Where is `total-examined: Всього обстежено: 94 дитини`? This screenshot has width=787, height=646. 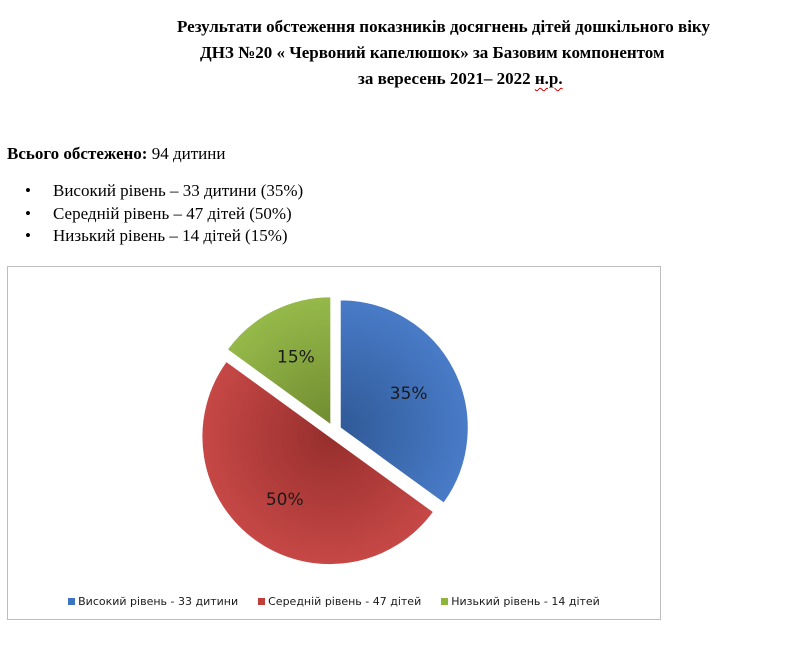
total-examined: Всього обстежено: 94 дитини is located at coordinates (116, 154).